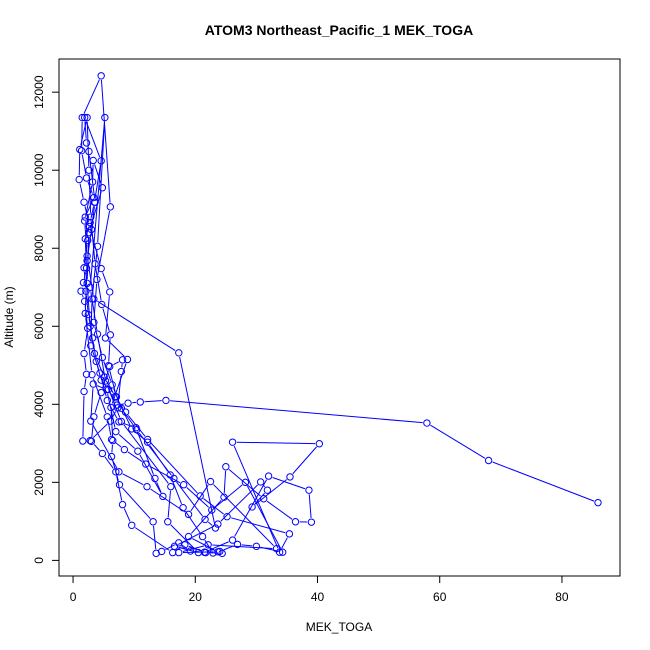  I want to click on x-axis-label: MEK_TOGA, so click(339, 627).